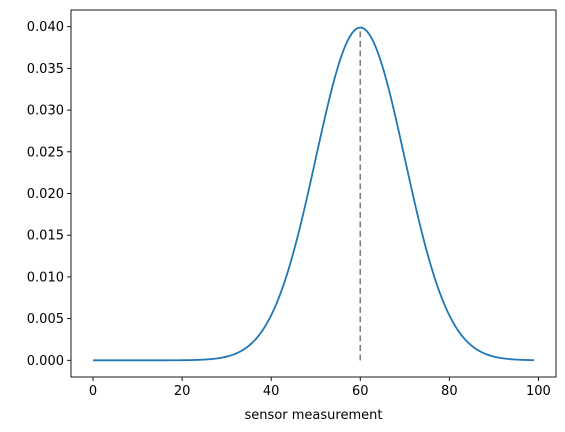  What do you see at coordinates (45, 236) in the screenshot?
I see `y-tick-label: 0.015` at bounding box center [45, 236].